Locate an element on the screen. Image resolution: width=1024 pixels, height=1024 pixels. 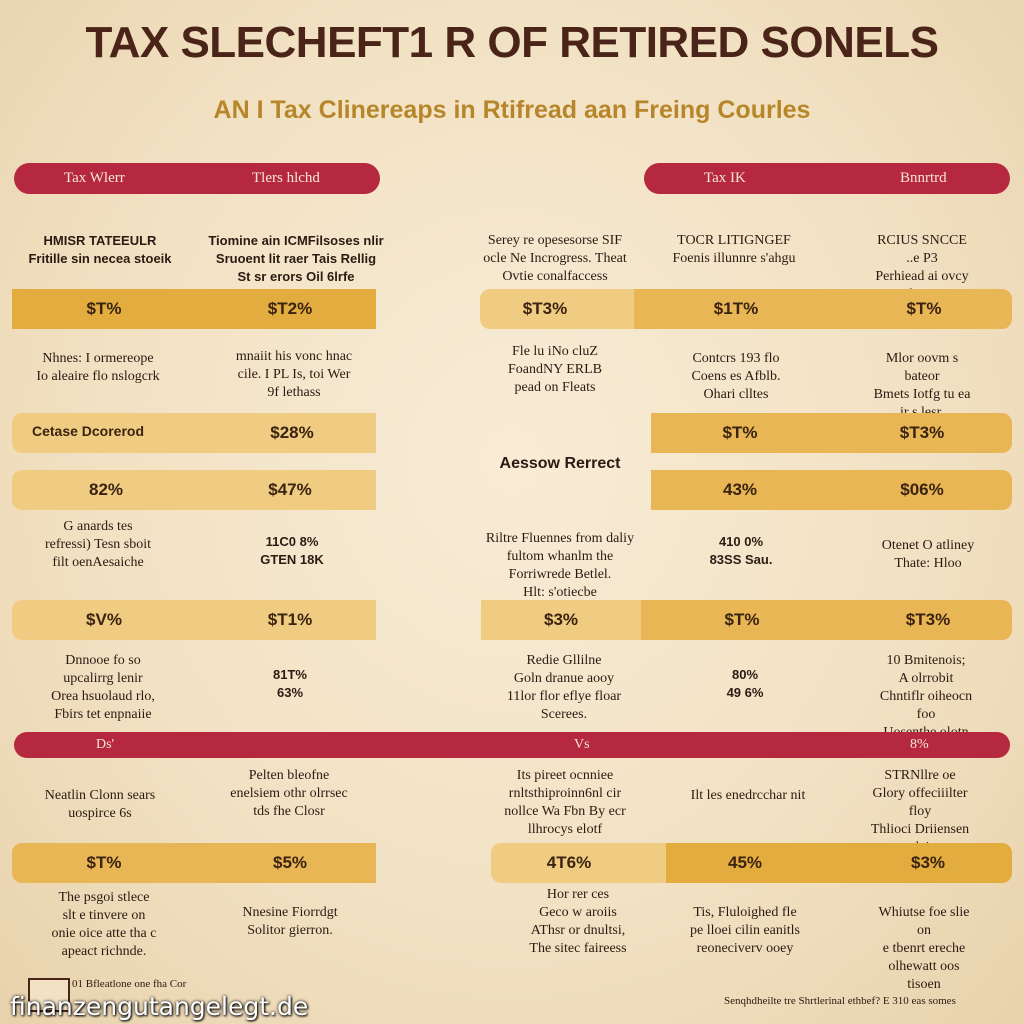
left-header-col1: Tax Wlerr is located at coordinates (94, 178).